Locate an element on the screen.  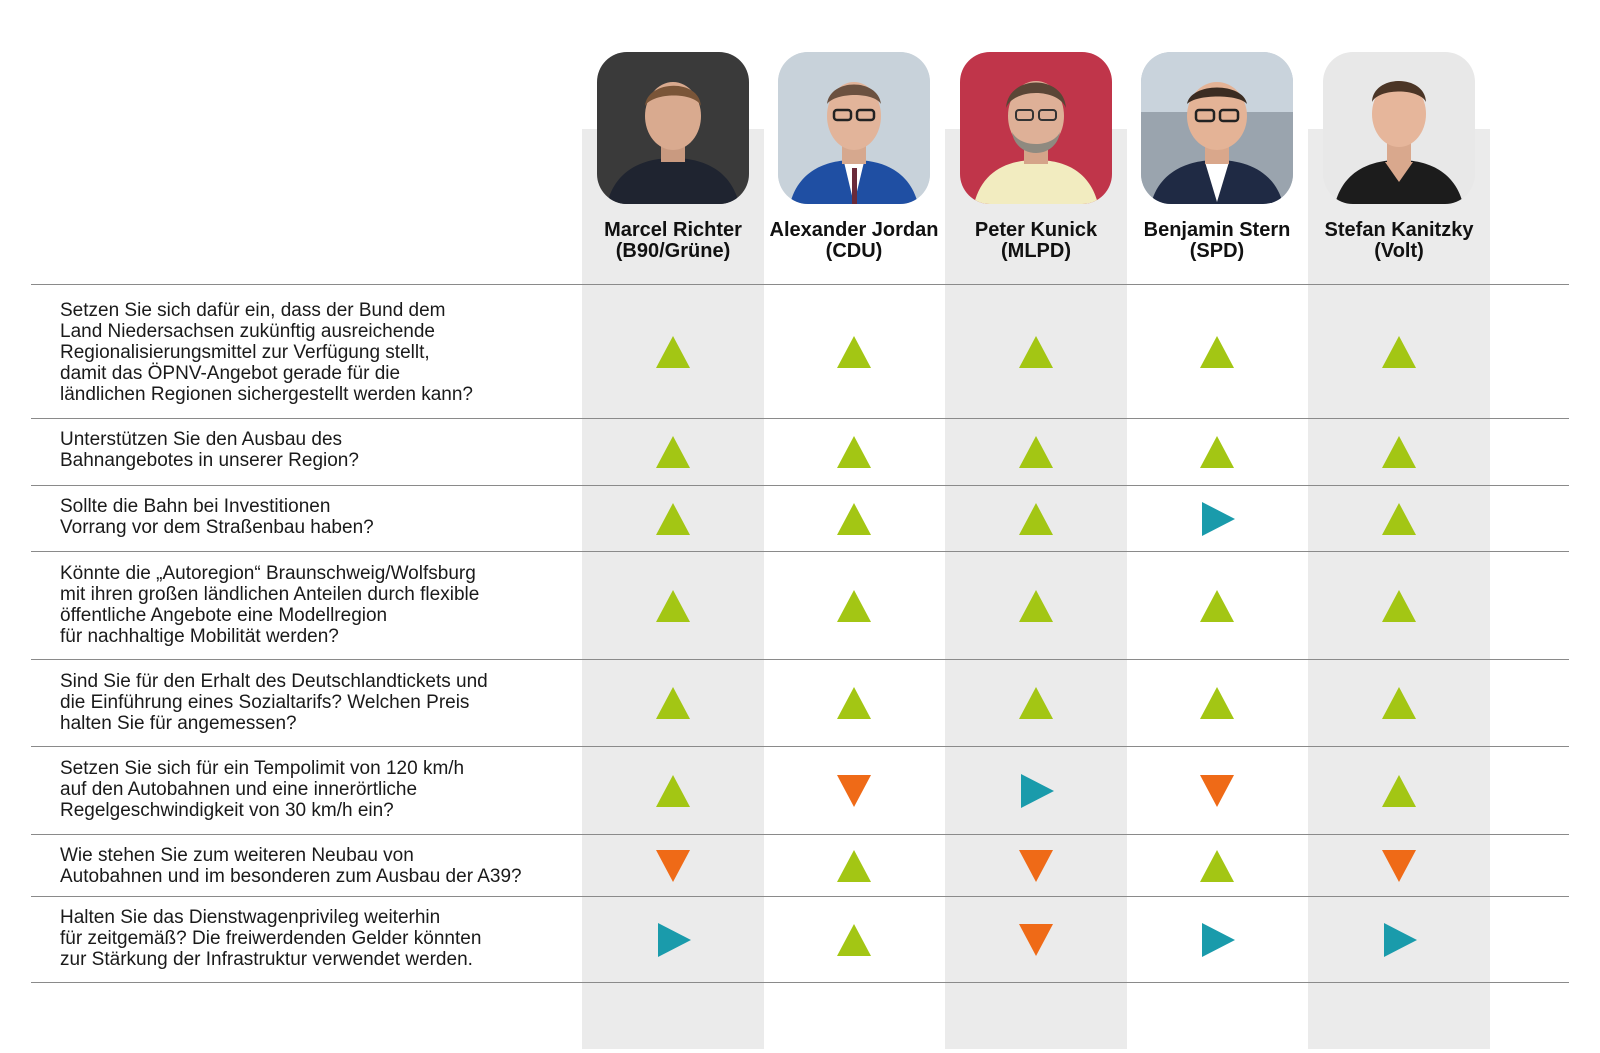
candidate-header: Benjamin Stern (SPD) is located at coordinates (1217, 157).